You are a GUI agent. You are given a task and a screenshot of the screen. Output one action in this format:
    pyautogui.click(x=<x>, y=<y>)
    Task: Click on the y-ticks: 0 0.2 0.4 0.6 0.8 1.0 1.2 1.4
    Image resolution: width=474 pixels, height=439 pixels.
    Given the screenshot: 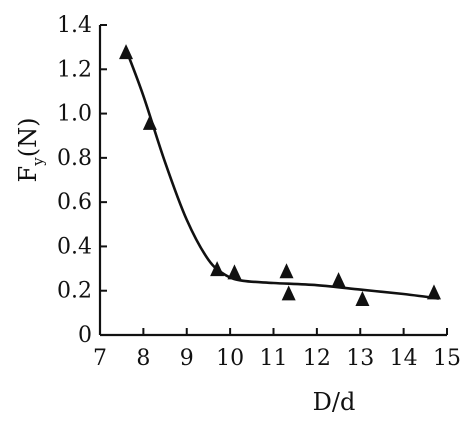 What is the action you would take?
    pyautogui.click(x=82, y=180)
    